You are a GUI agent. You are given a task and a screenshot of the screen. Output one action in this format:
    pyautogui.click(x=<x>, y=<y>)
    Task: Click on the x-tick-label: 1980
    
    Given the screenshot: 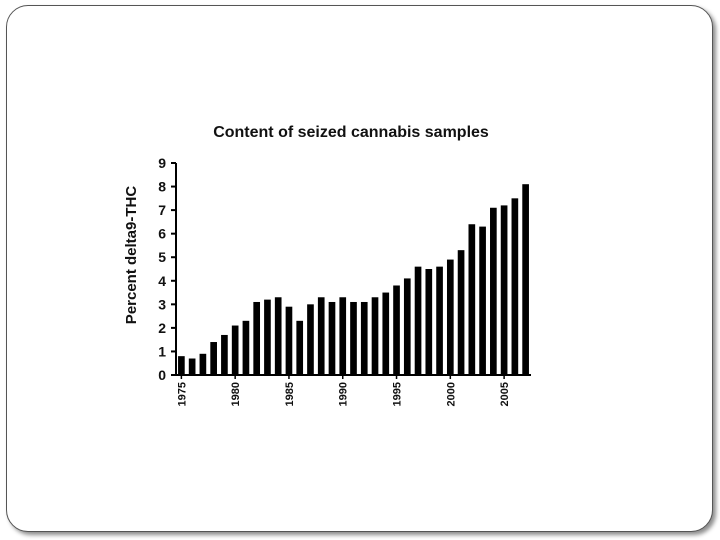 What is the action you would take?
    pyautogui.click(x=236, y=394)
    